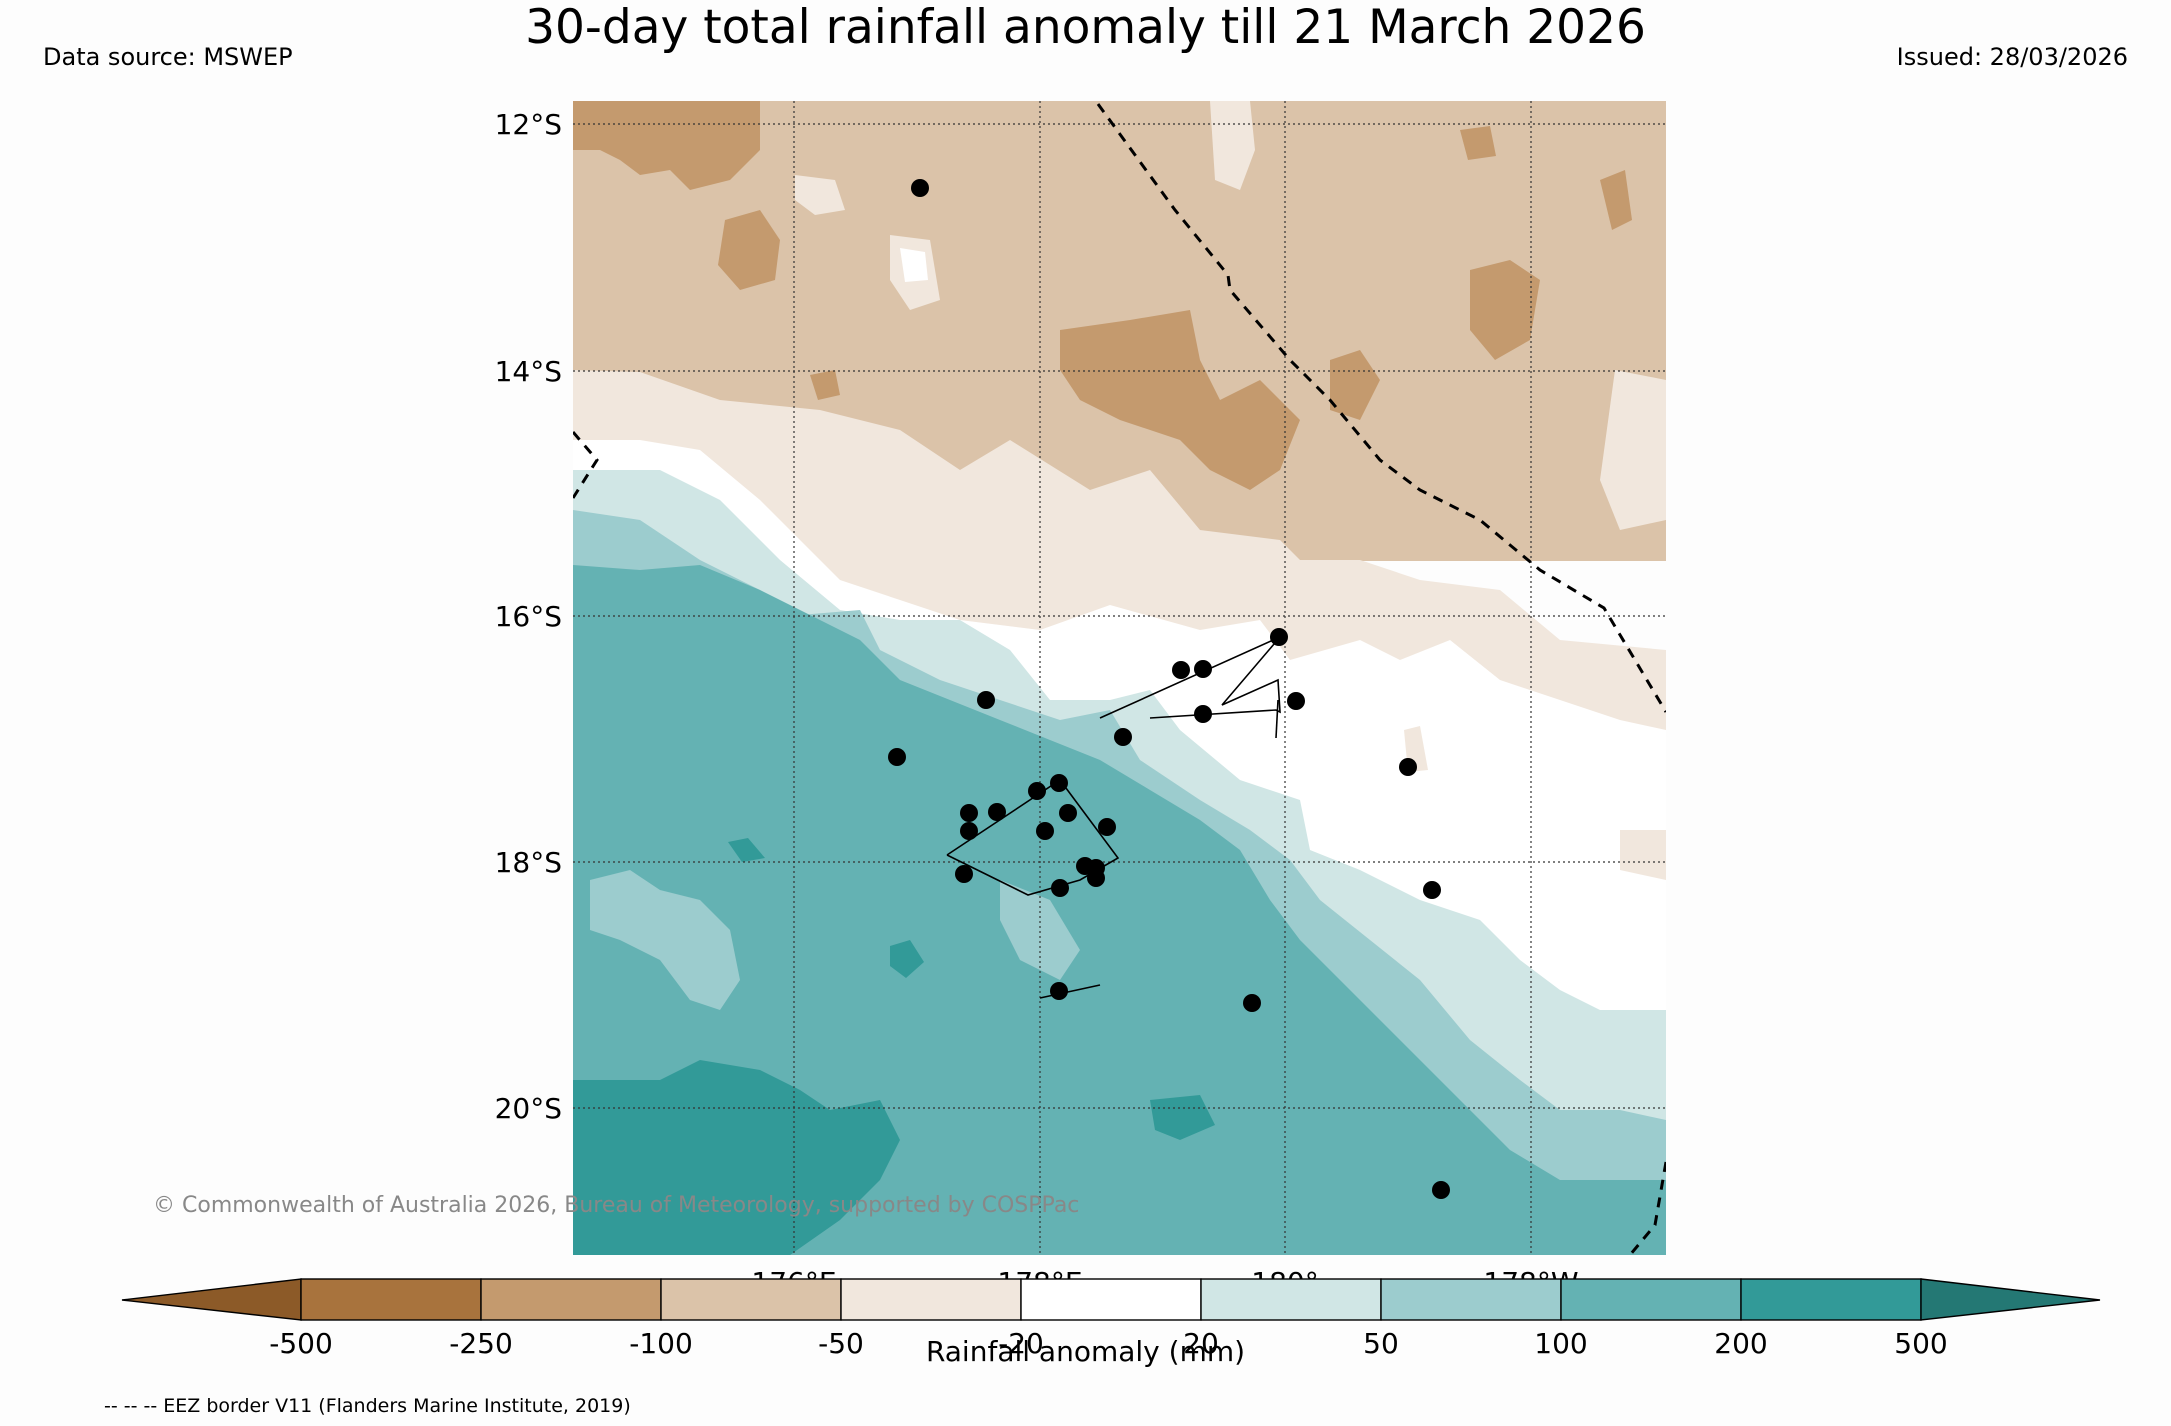 The height and width of the screenshot is (1426, 2171). Describe the element at coordinates (1201, 1343) in the screenshot. I see `colorbar-tick-label: 20` at that location.